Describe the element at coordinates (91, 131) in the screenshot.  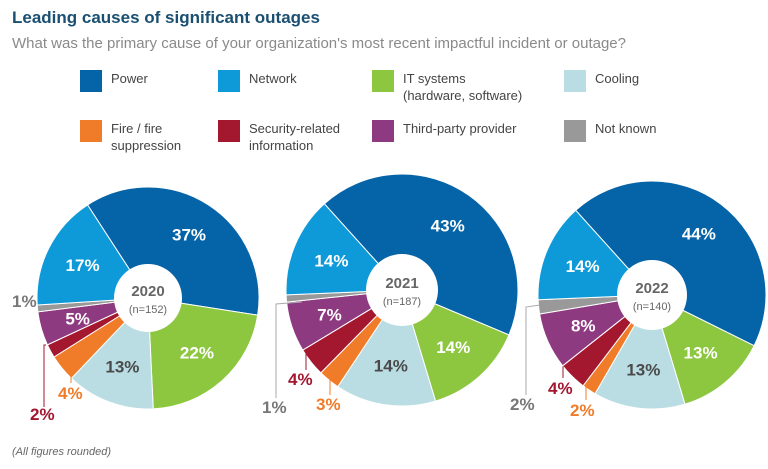
I see `legend-swatch-fire` at that location.